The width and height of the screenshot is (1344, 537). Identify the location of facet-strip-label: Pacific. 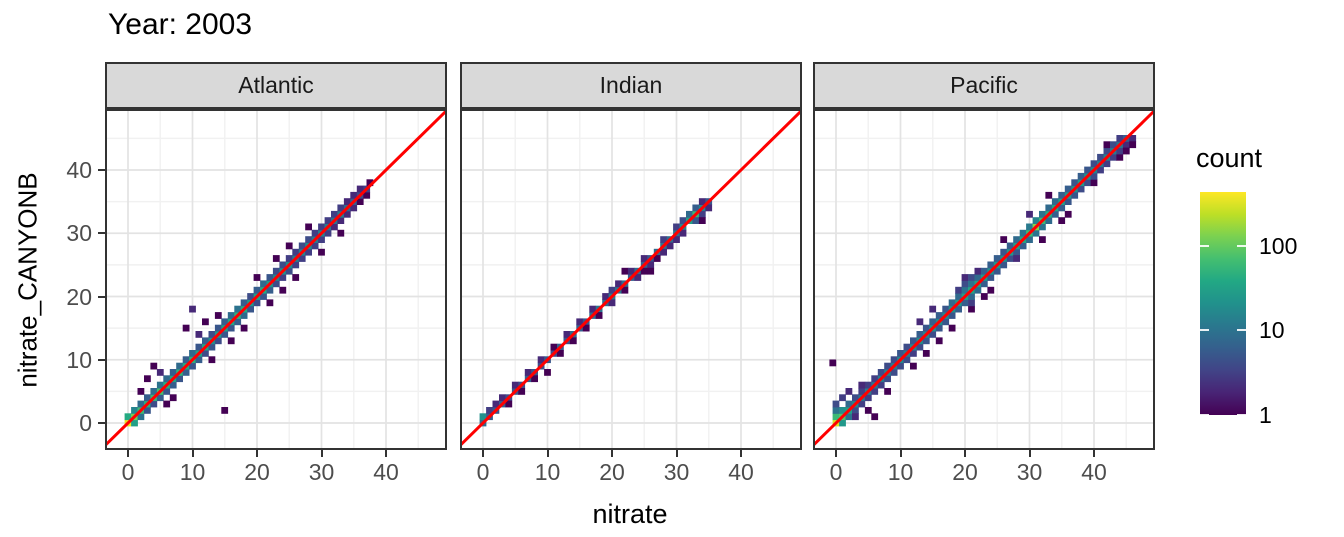
(984, 85).